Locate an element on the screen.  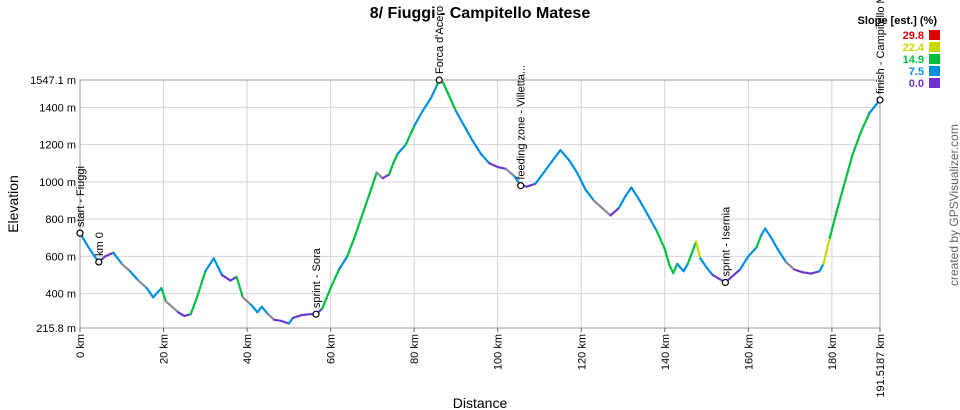
legend-value: 14.9 is located at coordinates (913, 60).